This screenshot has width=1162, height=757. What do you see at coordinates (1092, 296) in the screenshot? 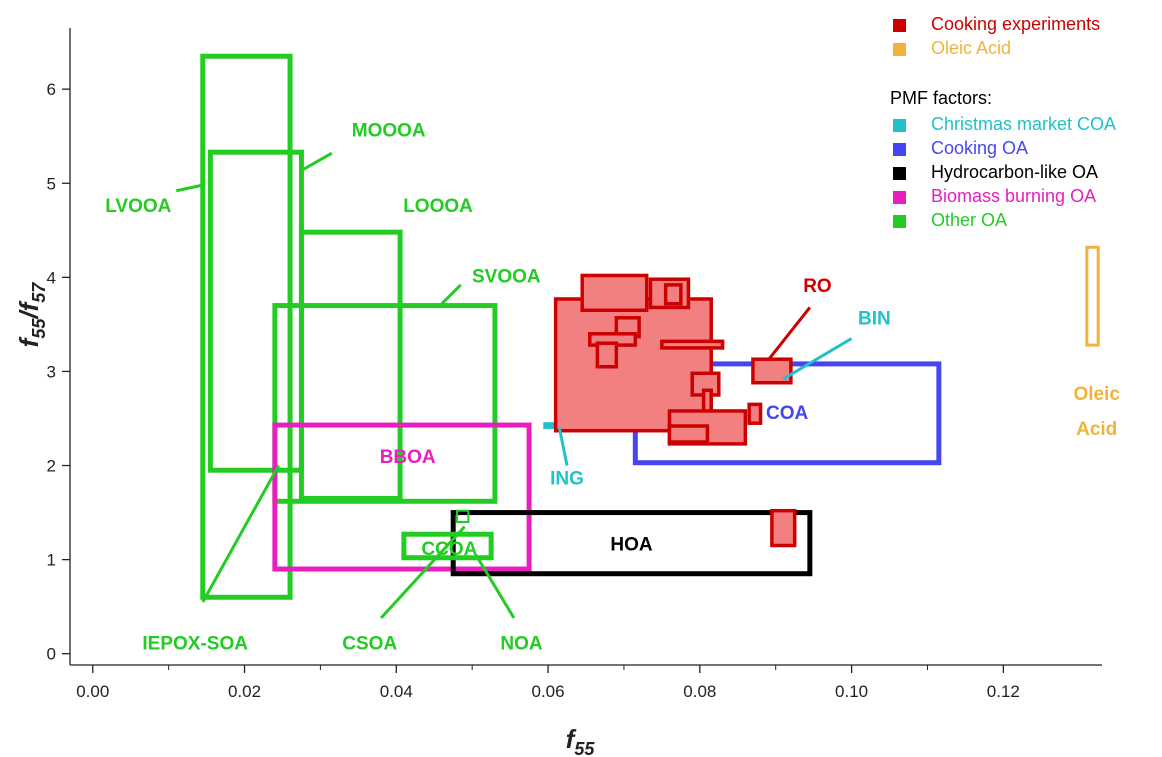
I see `oleic-acid-region` at bounding box center [1092, 296].